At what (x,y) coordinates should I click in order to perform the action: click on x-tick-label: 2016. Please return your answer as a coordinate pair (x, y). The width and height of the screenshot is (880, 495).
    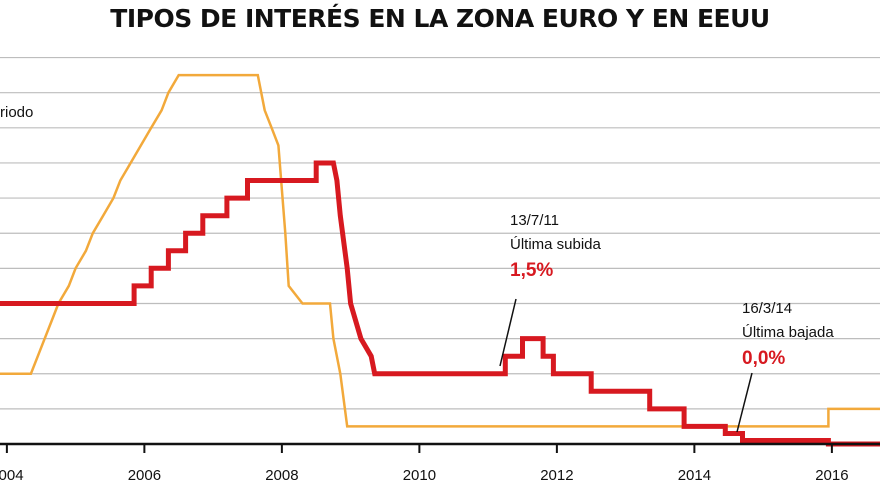
    Looking at the image, I should click on (831, 475).